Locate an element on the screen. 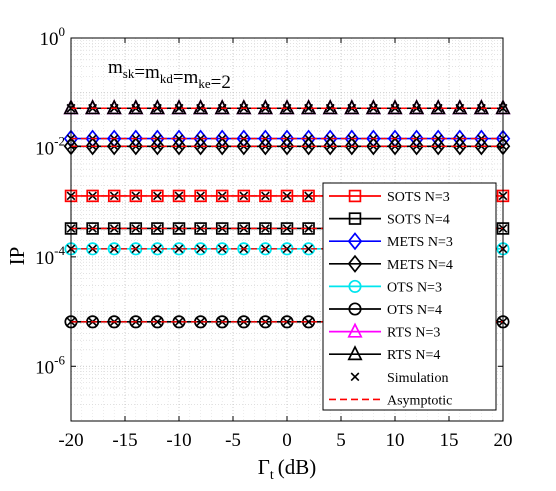  x-tick-label: 0 is located at coordinates (287, 440).